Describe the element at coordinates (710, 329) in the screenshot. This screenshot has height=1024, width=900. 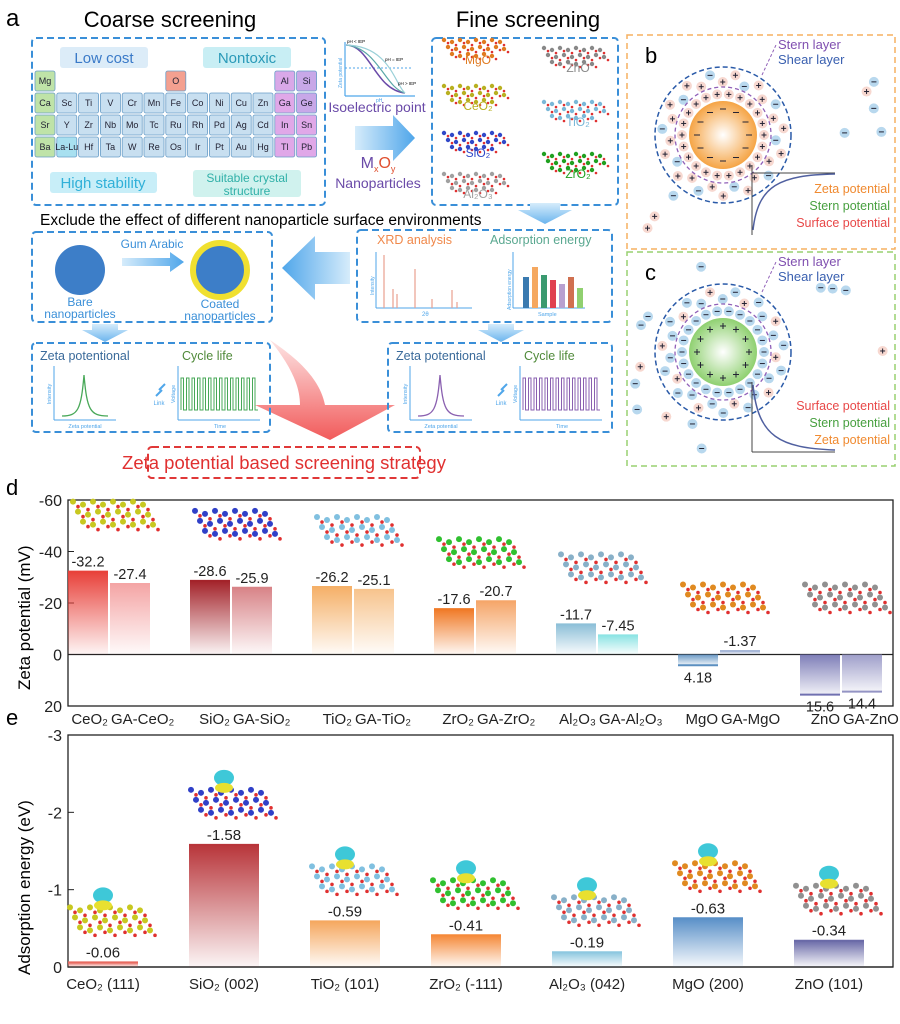
I see `surface-charge` at that location.